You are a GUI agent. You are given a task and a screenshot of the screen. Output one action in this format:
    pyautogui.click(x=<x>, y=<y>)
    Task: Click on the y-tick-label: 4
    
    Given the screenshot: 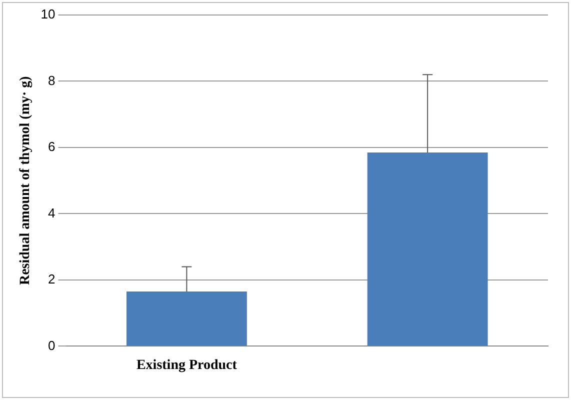 What is the action you would take?
    pyautogui.click(x=52, y=212)
    